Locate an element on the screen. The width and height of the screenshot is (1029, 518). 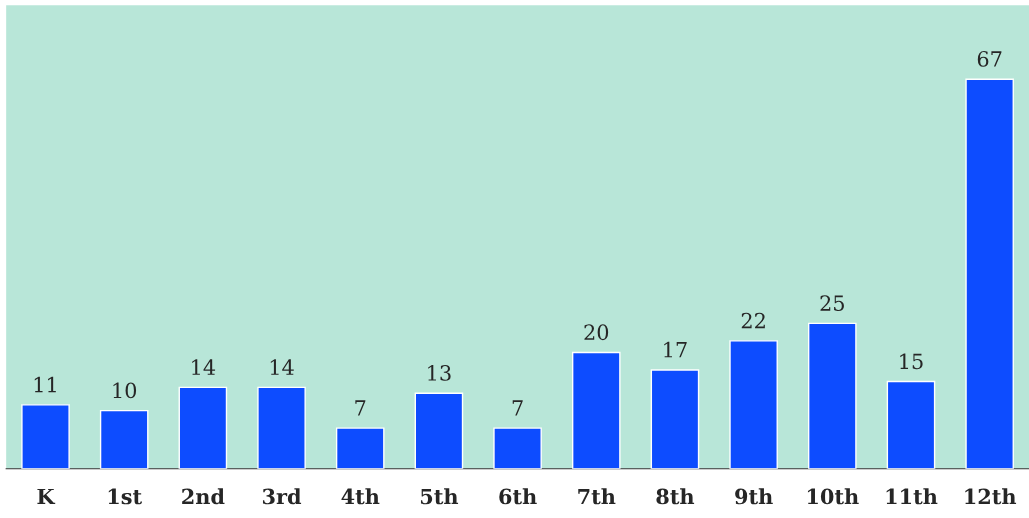
x-tick-label: 6th is located at coordinates (518, 496).